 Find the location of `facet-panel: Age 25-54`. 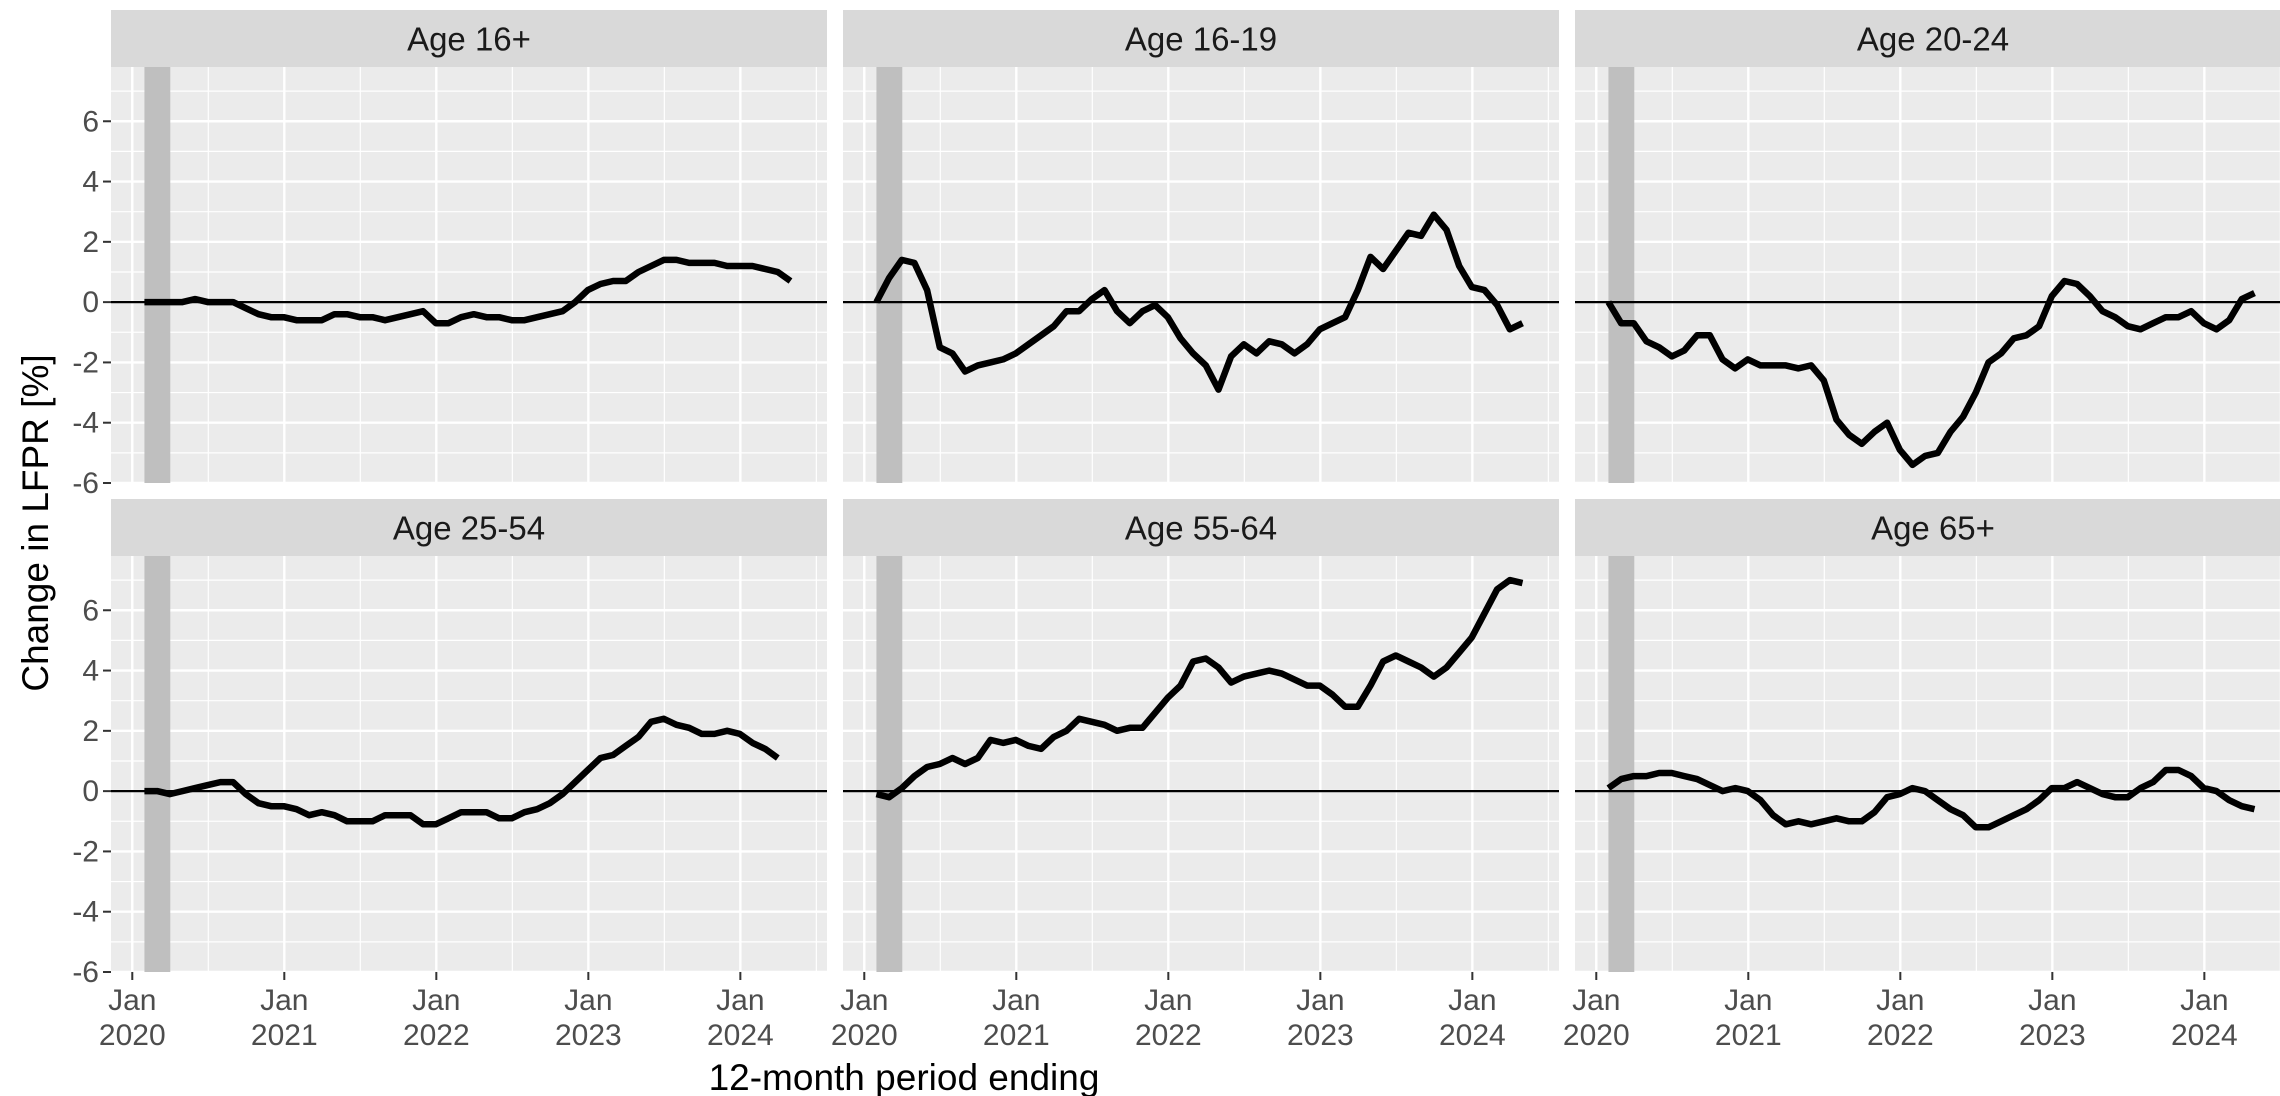

facet-panel: Age 25-54 is located at coordinates (469, 736).